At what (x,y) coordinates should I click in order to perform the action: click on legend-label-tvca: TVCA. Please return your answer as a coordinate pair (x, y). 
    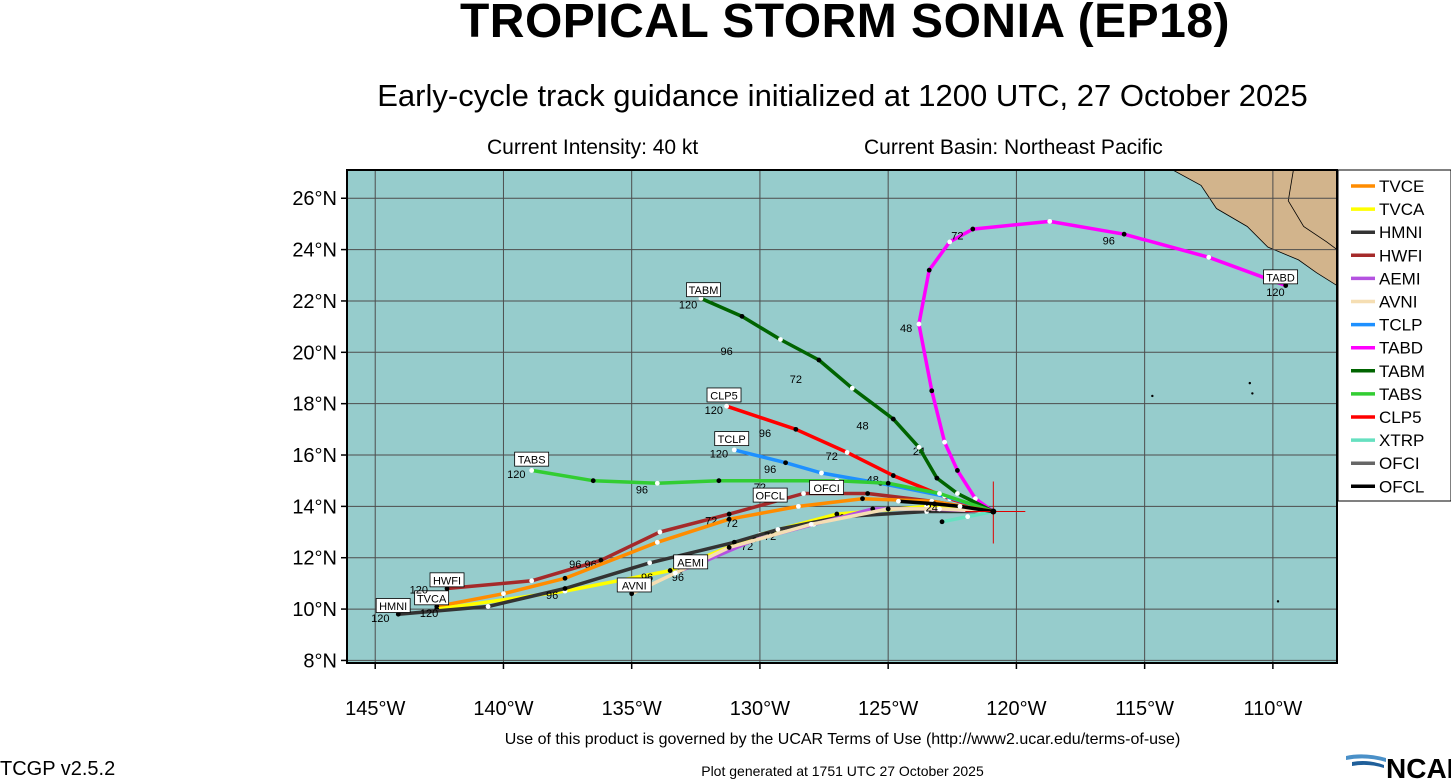
    Looking at the image, I should click on (1402, 209).